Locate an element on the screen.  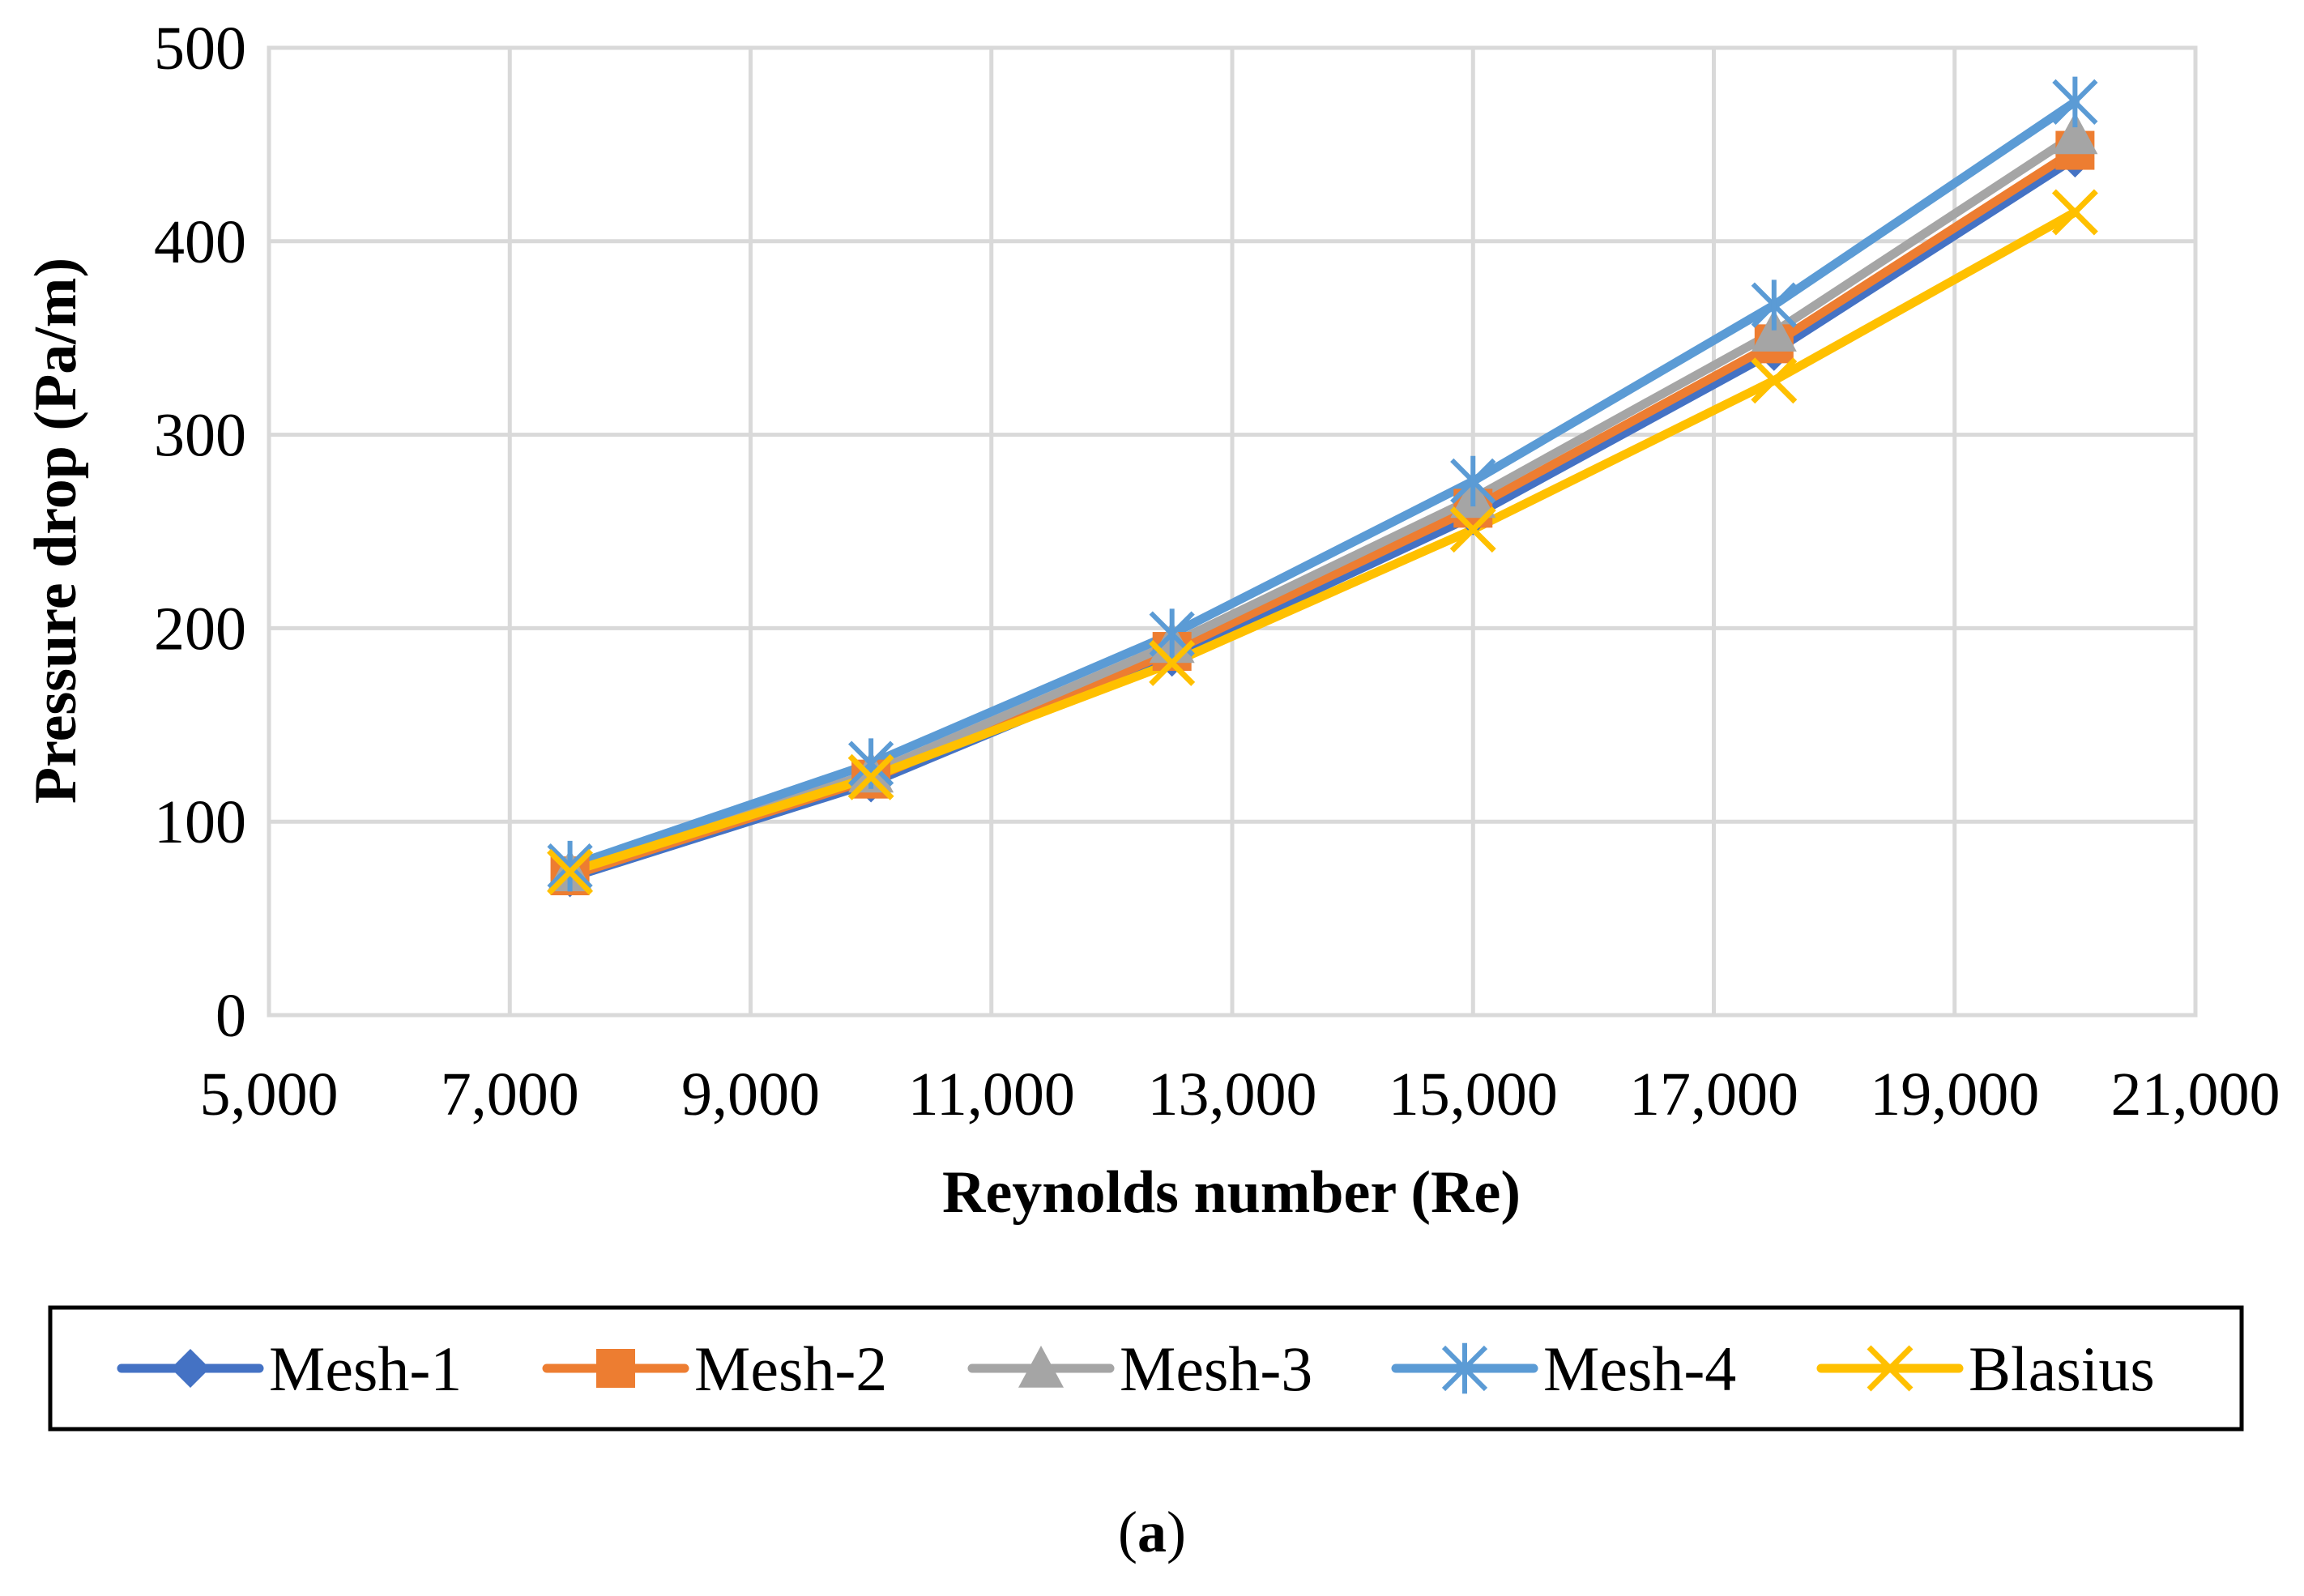
legend-item-mesh-2: Mesh-2 is located at coordinates (714, 1369).